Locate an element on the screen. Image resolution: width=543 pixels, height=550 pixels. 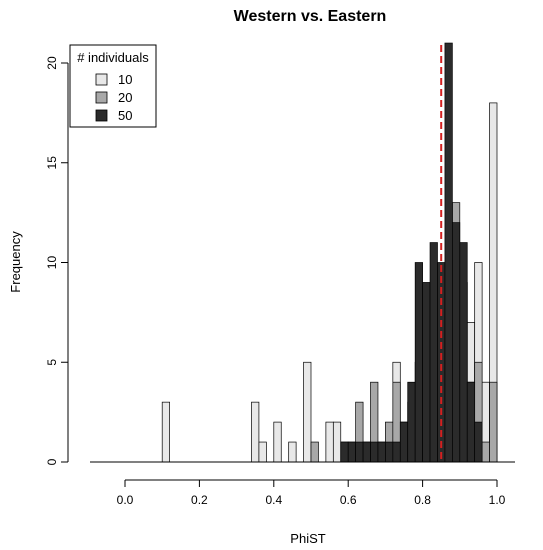
legend-items: 10 20 50 is located at coordinates (113, 97).